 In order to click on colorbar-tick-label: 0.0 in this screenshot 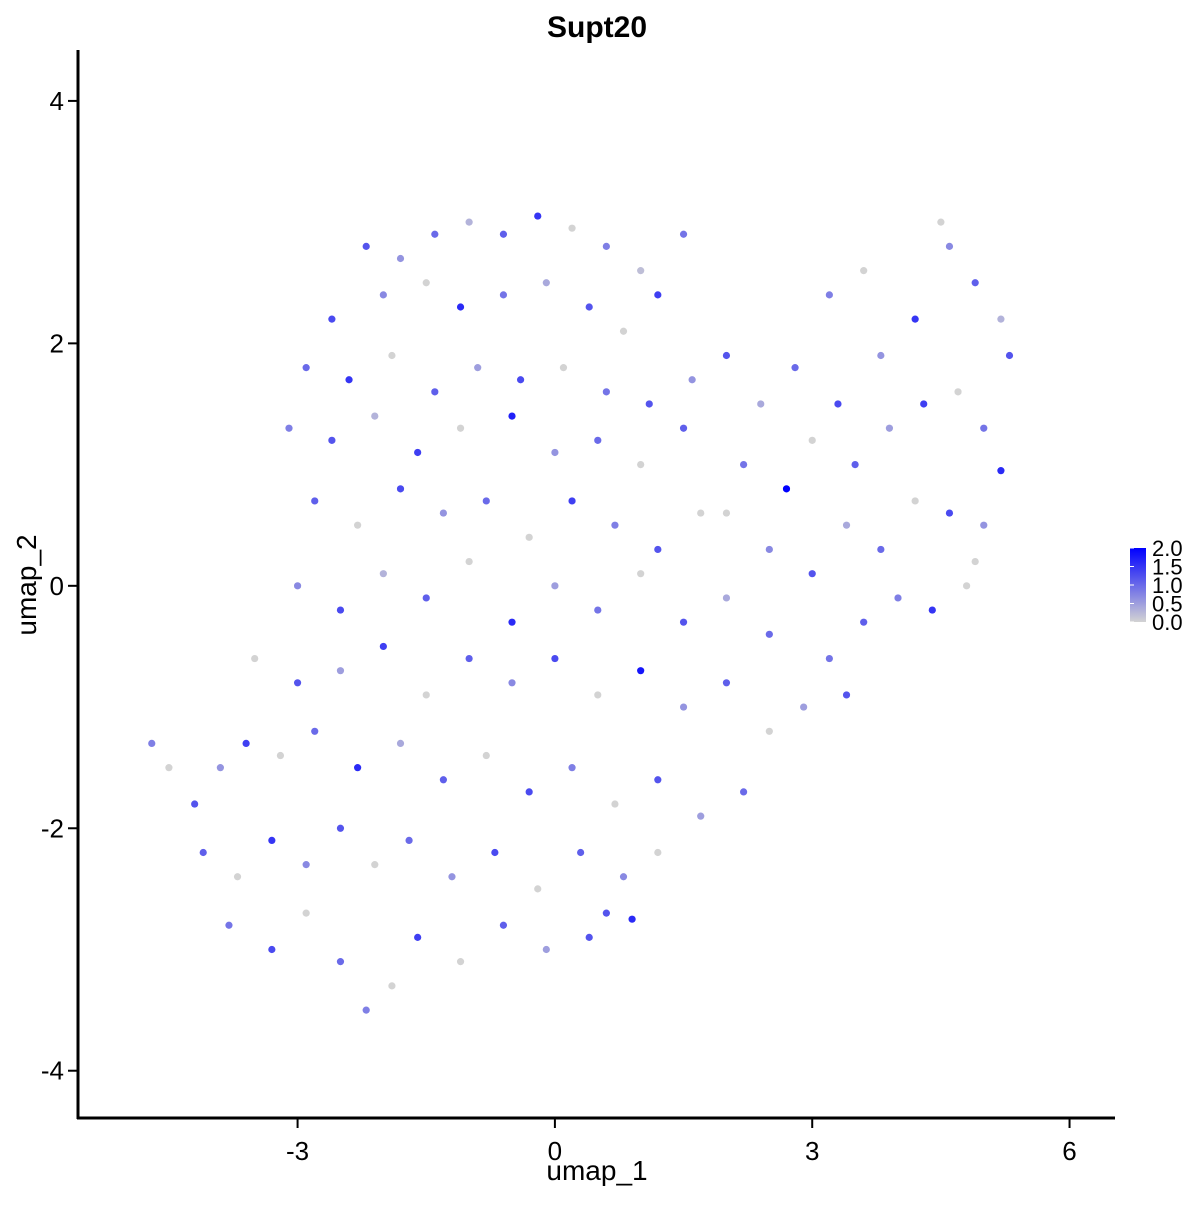, I will do `click(1167, 622)`.